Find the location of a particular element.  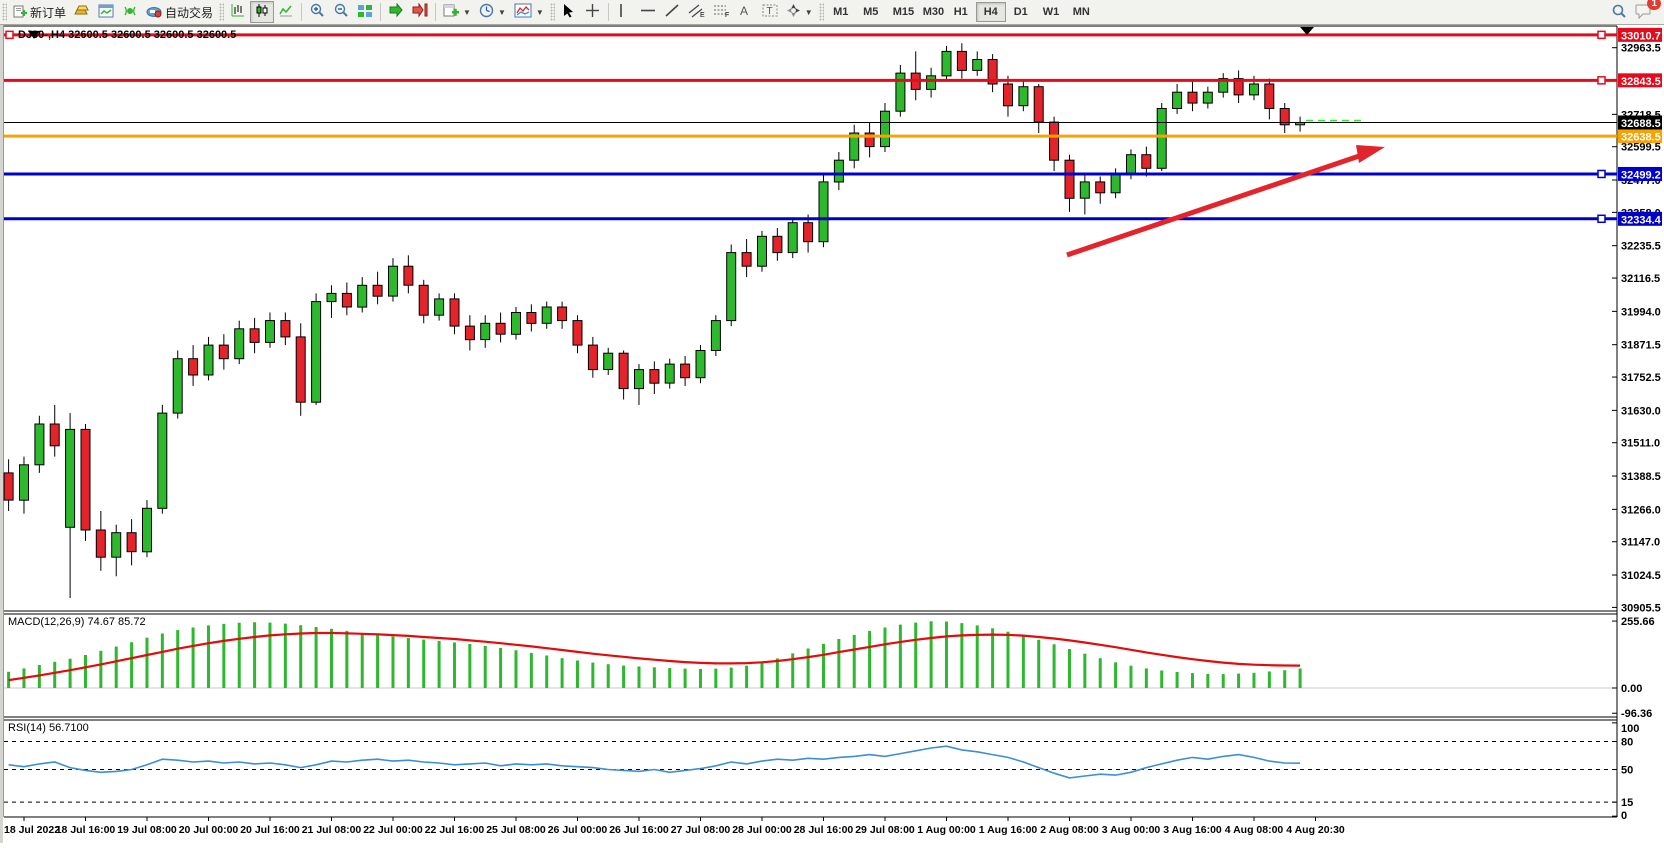

chart-window-icon is located at coordinates (106, 12).